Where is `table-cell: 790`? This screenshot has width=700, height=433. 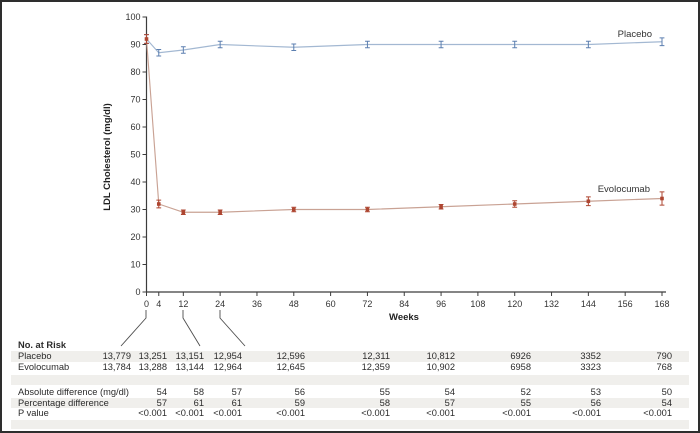 table-cell: 790 is located at coordinates (664, 356).